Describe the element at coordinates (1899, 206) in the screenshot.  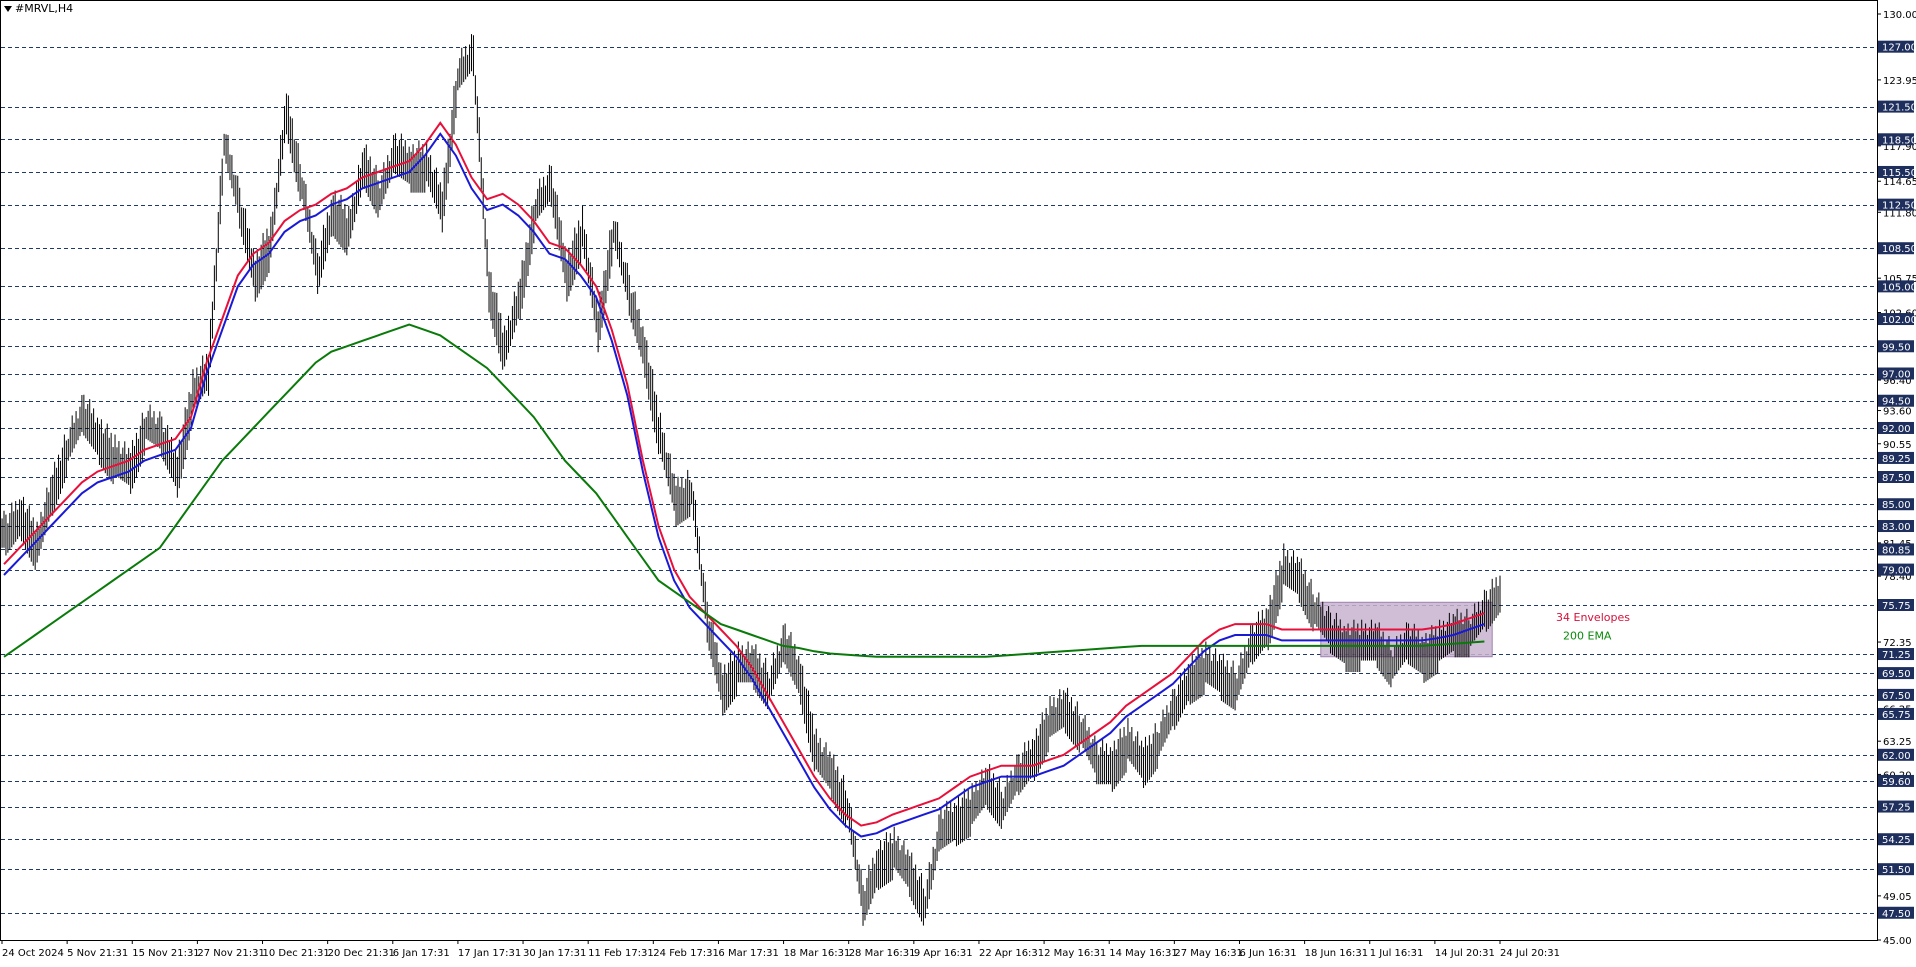
I see `level-tag-label: 112.50` at that location.